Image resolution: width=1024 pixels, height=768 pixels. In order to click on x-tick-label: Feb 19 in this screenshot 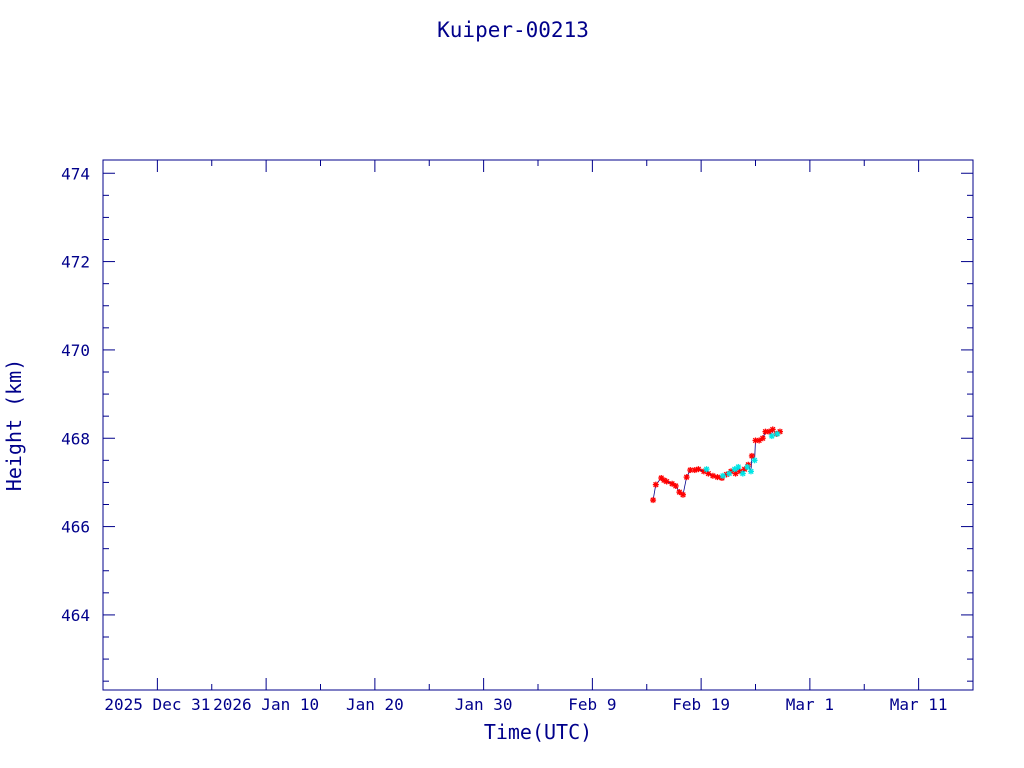, I will do `click(701, 704)`.